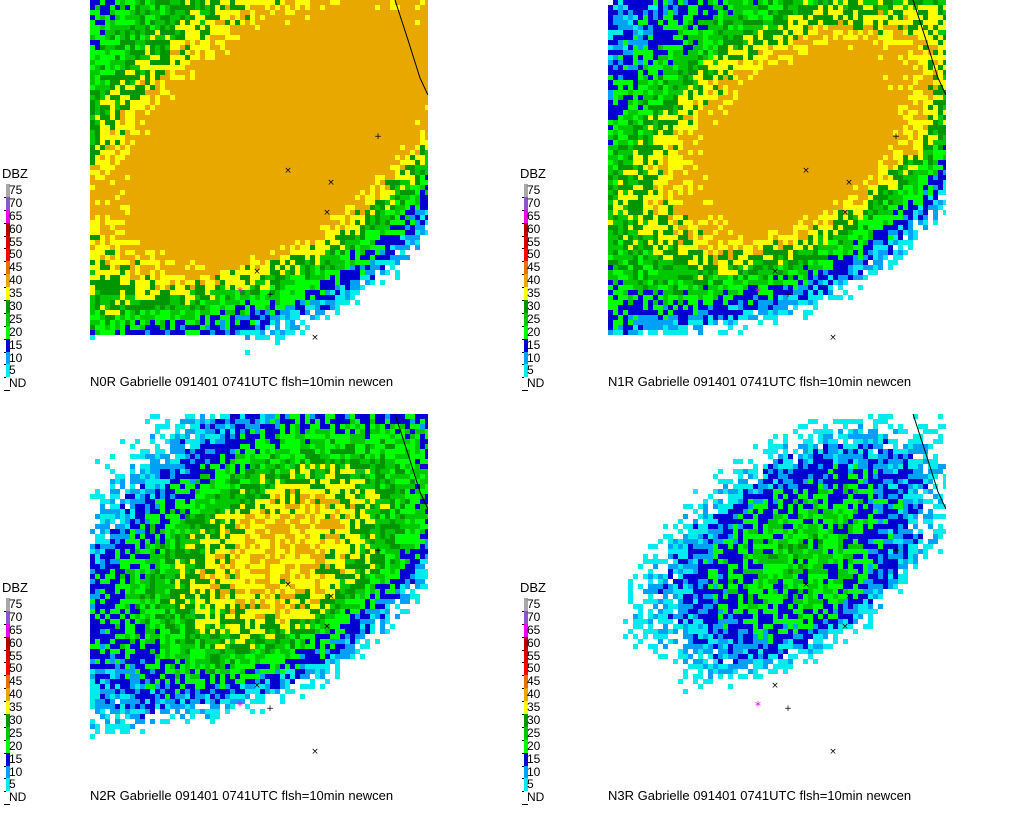 This screenshot has height=828, width=1036. What do you see at coordinates (16, 642) in the screenshot?
I see `legend-label: 60` at bounding box center [16, 642].